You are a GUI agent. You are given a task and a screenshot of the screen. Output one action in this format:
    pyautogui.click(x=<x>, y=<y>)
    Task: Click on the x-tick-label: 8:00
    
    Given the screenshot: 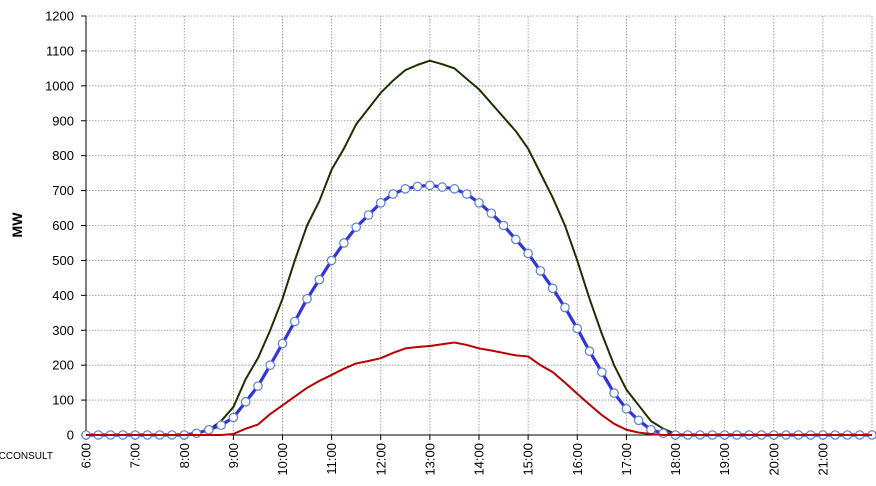 What is the action you would take?
    pyautogui.click(x=184, y=455)
    